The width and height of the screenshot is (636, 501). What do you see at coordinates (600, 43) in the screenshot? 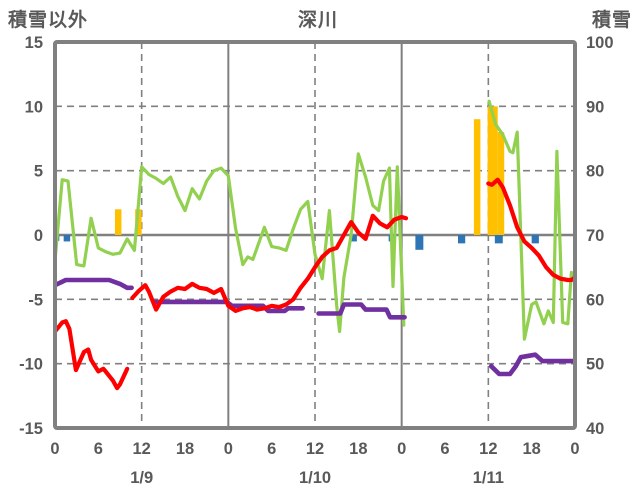
I see `right-axis-tick-label: 100` at bounding box center [600, 43].